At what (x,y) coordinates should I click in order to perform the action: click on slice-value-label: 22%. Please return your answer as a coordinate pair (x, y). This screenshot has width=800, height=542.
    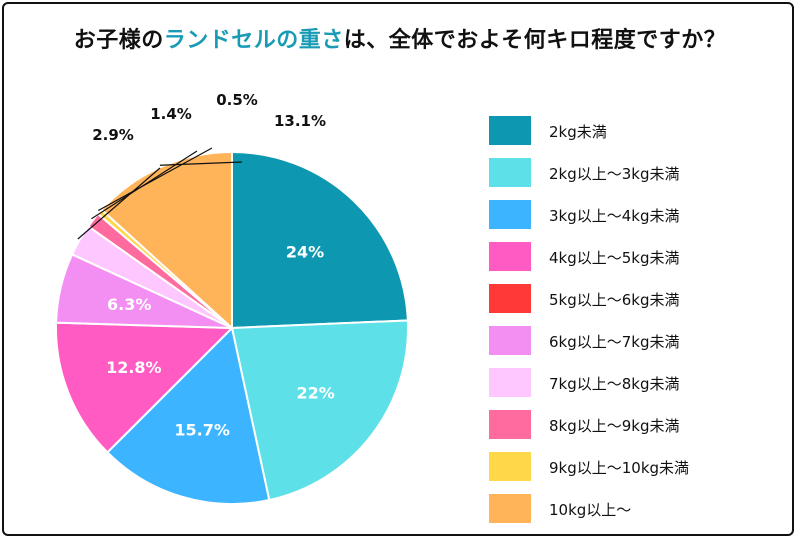
    Looking at the image, I should click on (315, 393).